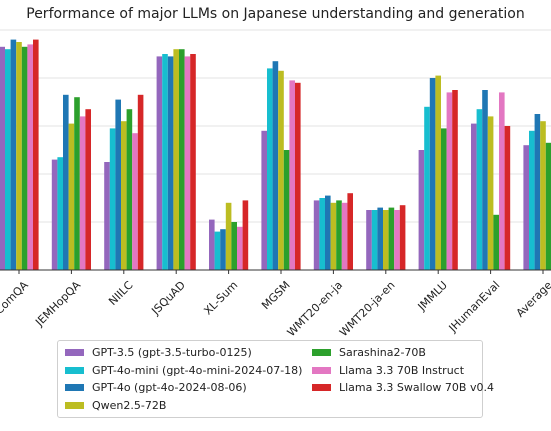 The width and height of the screenshot is (551, 431). What do you see at coordinates (220, 298) in the screenshot?
I see `x-tick-label: XL-Sum` at bounding box center [220, 298].